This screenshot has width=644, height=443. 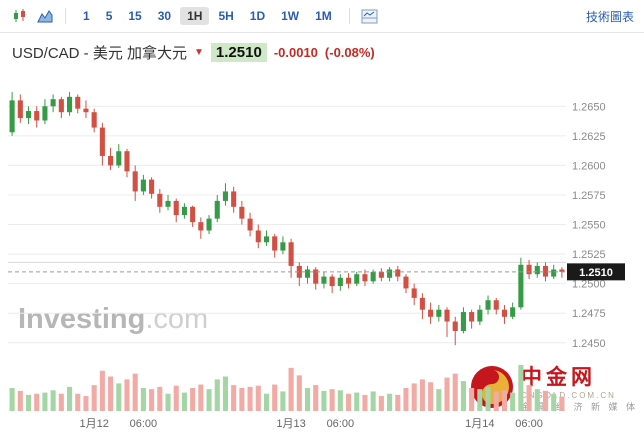 What do you see at coordinates (287, 388) in the screenshot?
I see `volume-bars` at bounding box center [287, 388].